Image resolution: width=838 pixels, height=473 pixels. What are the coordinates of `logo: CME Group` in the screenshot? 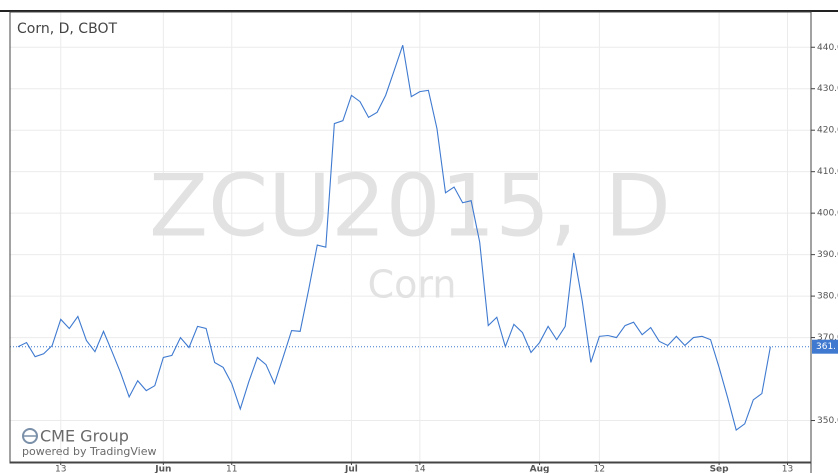 It's located at (84, 436).